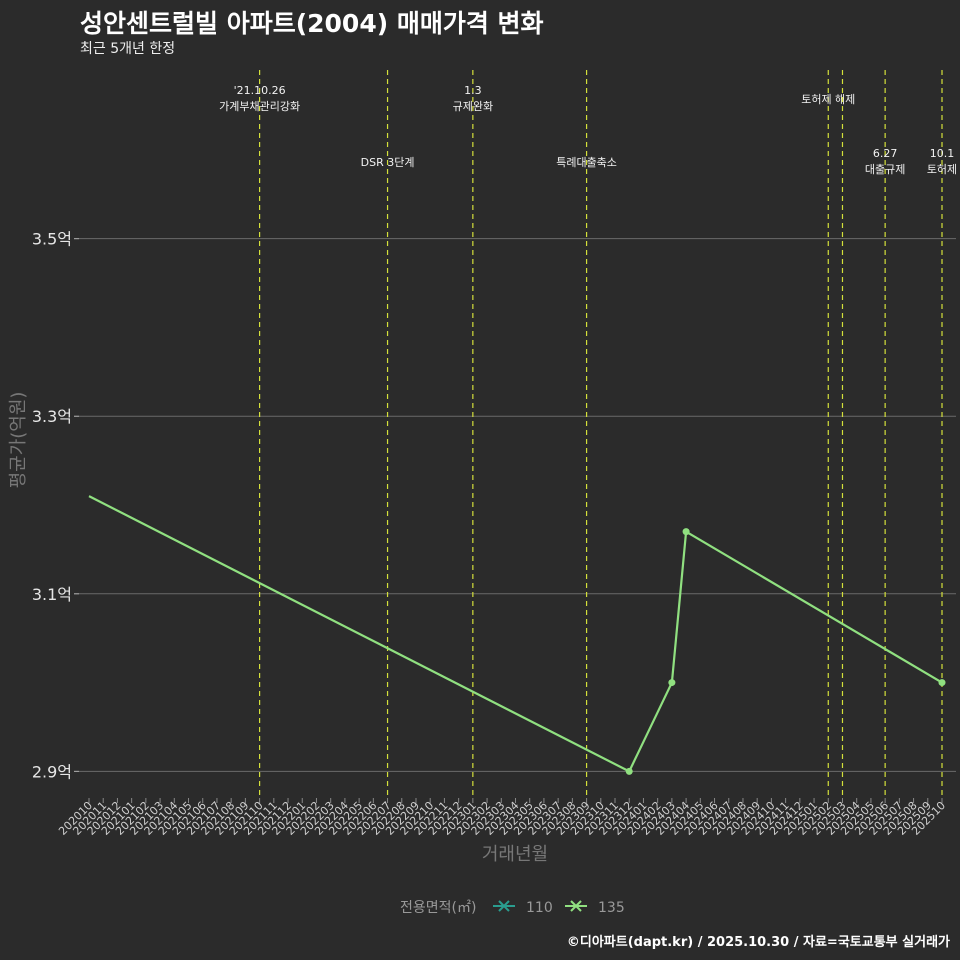 The height and width of the screenshot is (960, 960). I want to click on chart-title: 성안센트럴빌 아파트(2004) 매매가격 변화, so click(312, 23).